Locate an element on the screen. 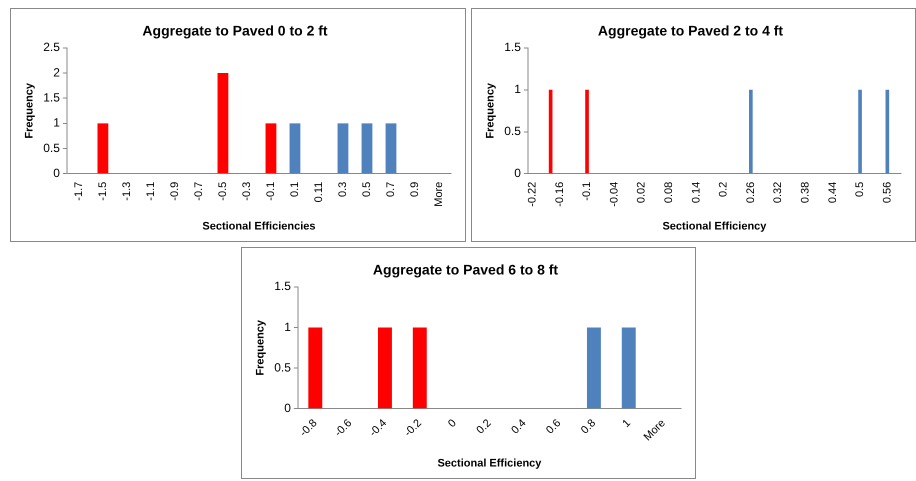 The height and width of the screenshot is (481, 916). x-tick-label: -1.1 is located at coordinates (150, 191).